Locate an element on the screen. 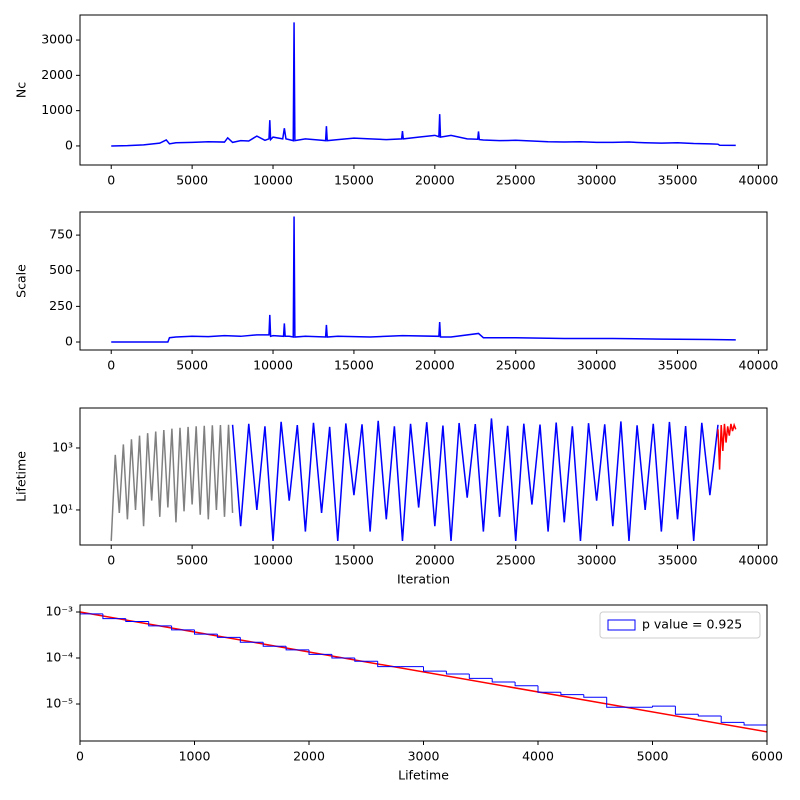  legend-label: p value = 0.925 is located at coordinates (692, 624).